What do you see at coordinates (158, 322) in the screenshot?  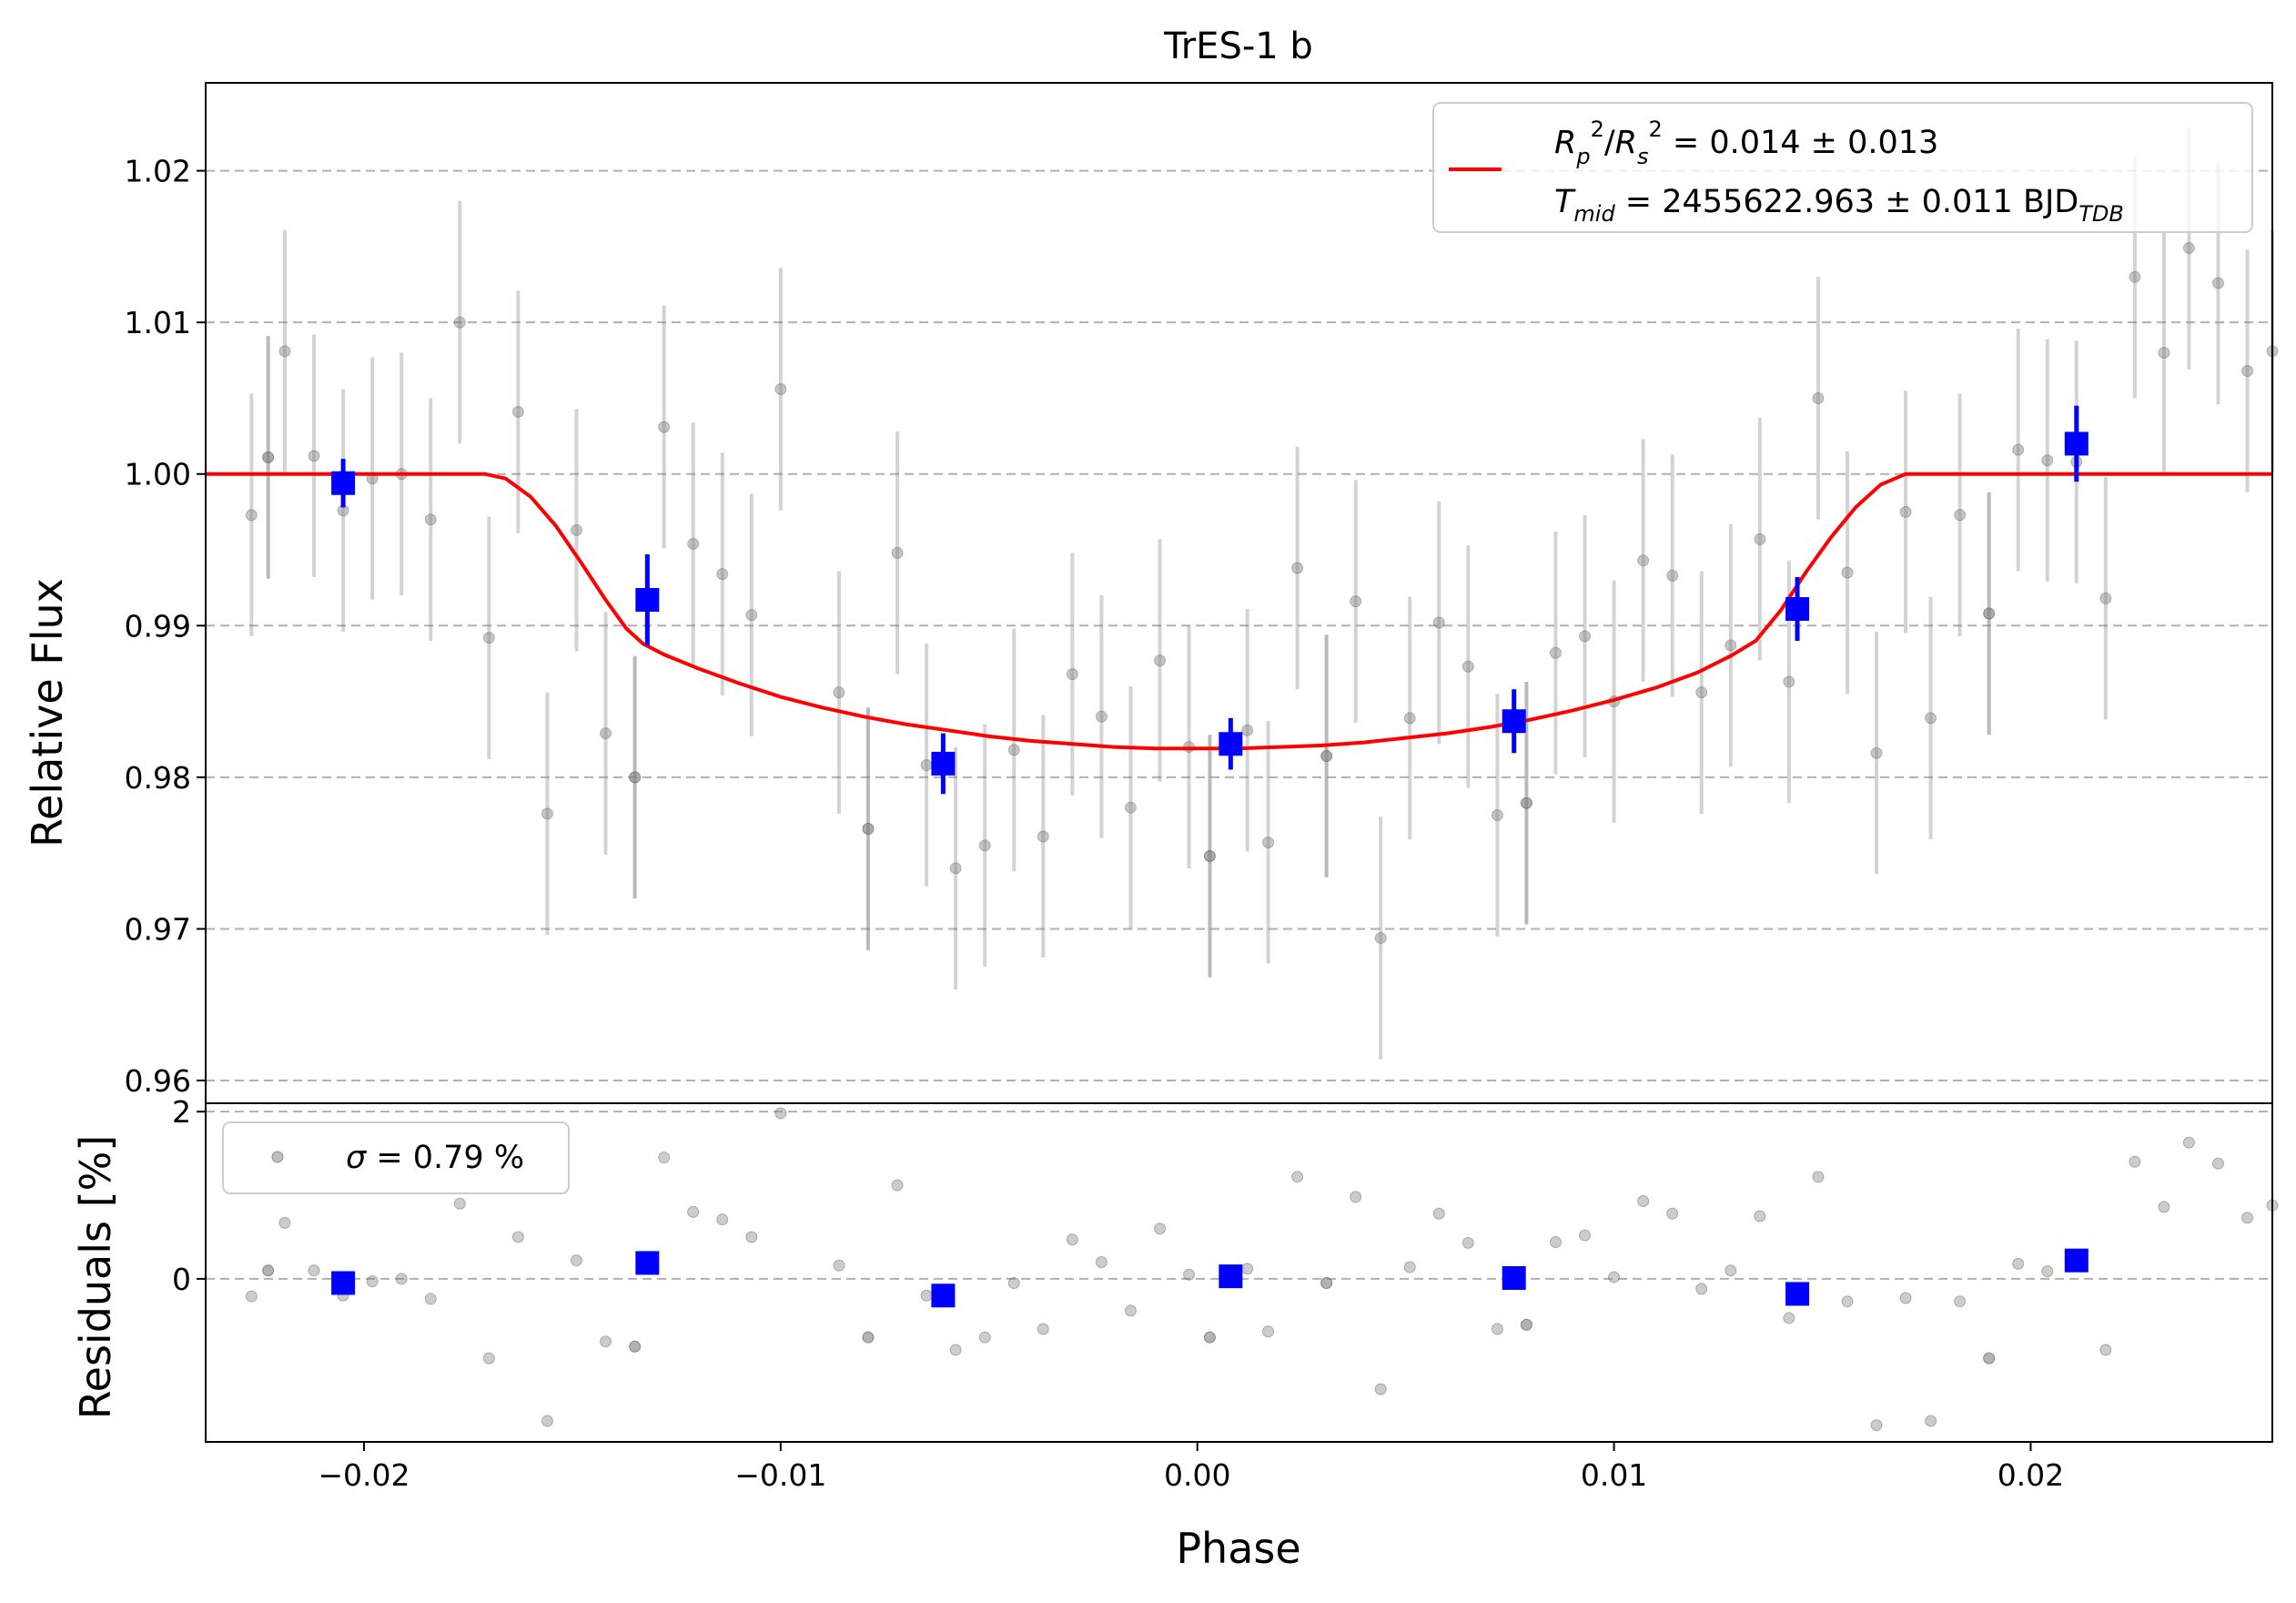 I see `top-y-tick-label: 1.01` at bounding box center [158, 322].